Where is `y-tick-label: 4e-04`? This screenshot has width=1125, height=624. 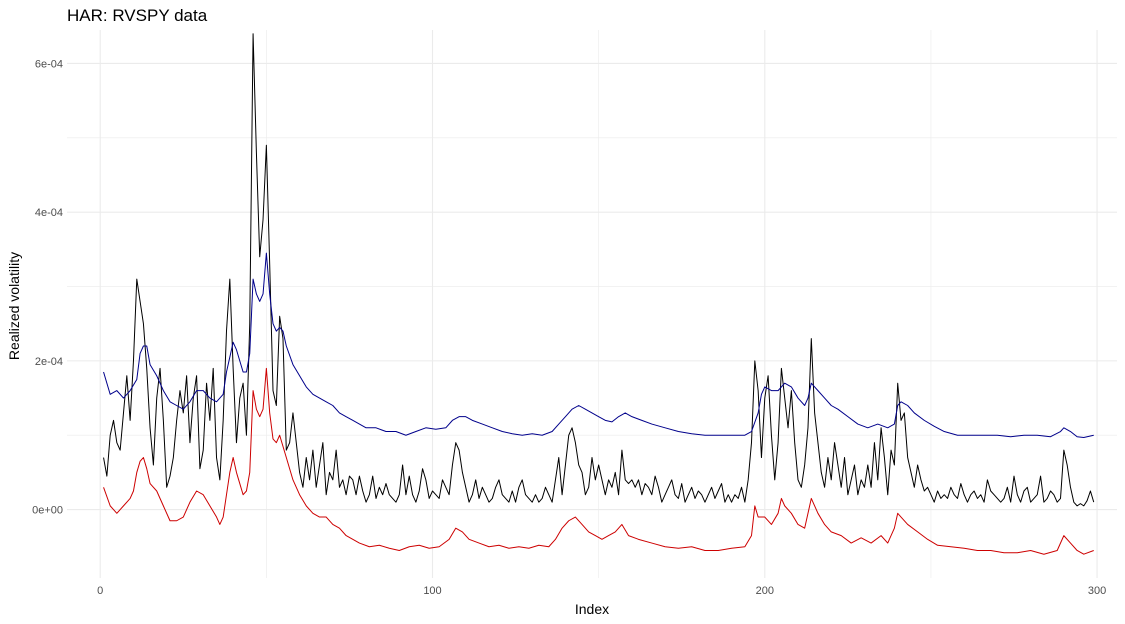 y-tick-label: 4e-04 is located at coordinates (49, 213).